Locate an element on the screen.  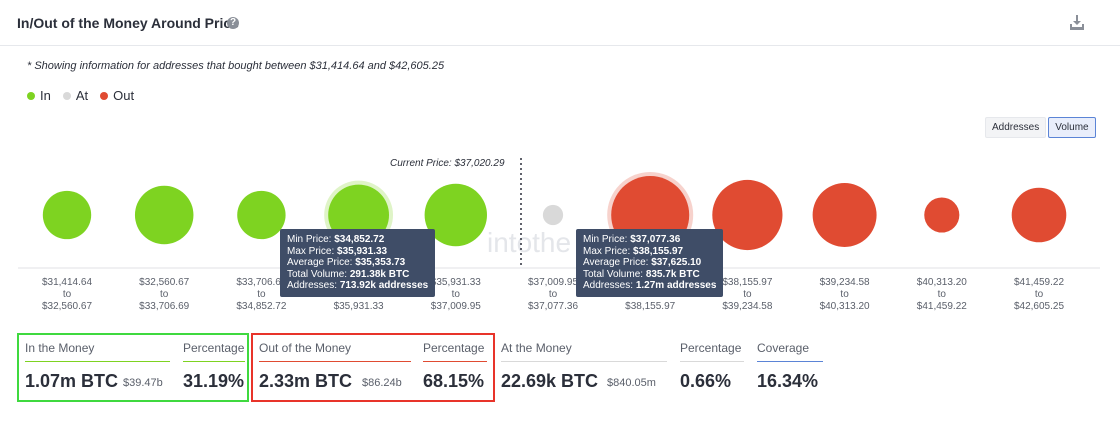
at-the-money-usd: $840.05m is located at coordinates (631, 383).